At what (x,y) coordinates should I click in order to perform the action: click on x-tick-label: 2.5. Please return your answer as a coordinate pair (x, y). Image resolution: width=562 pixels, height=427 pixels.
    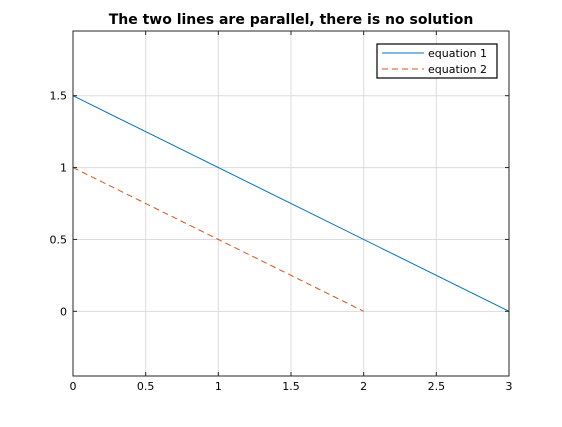
    Looking at the image, I should click on (437, 386).